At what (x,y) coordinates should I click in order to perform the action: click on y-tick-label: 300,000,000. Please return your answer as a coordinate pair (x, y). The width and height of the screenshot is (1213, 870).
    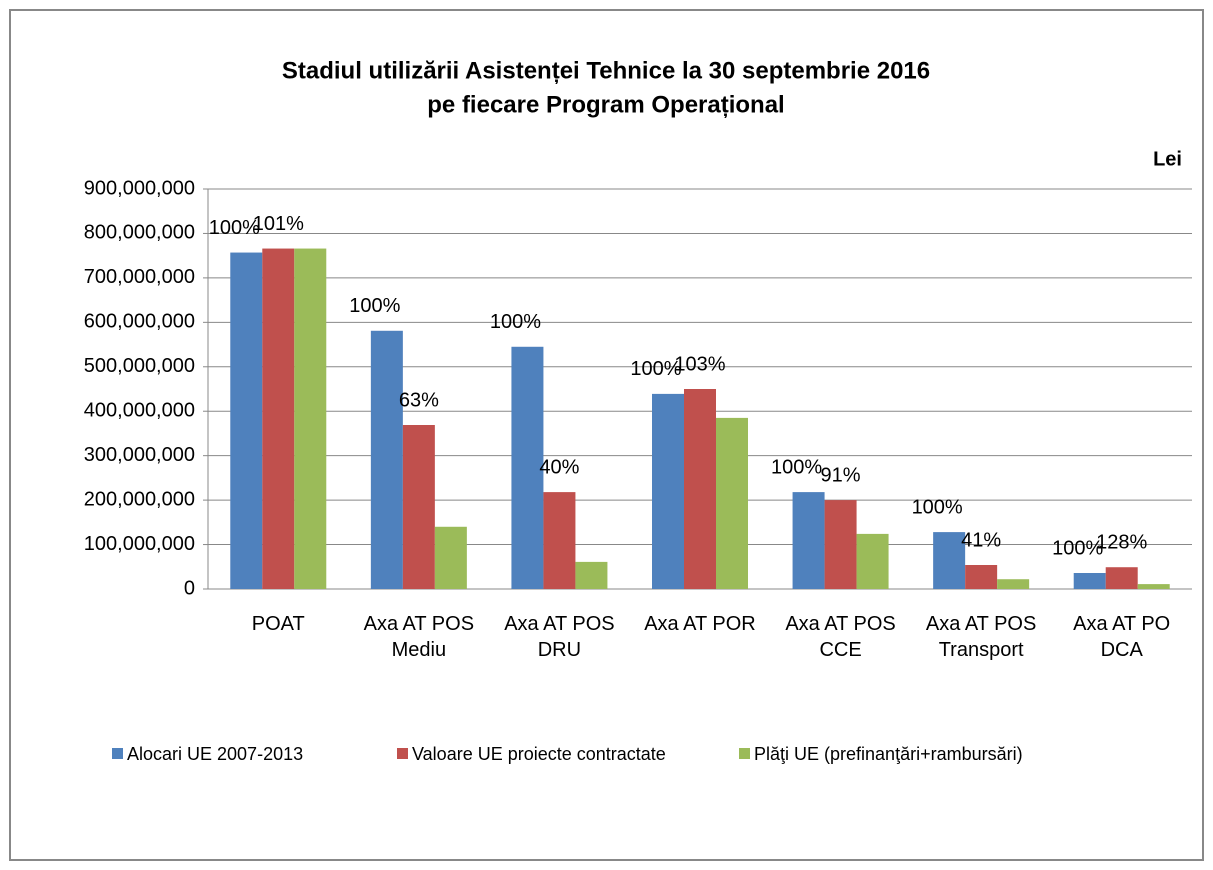
    Looking at the image, I should click on (139, 455).